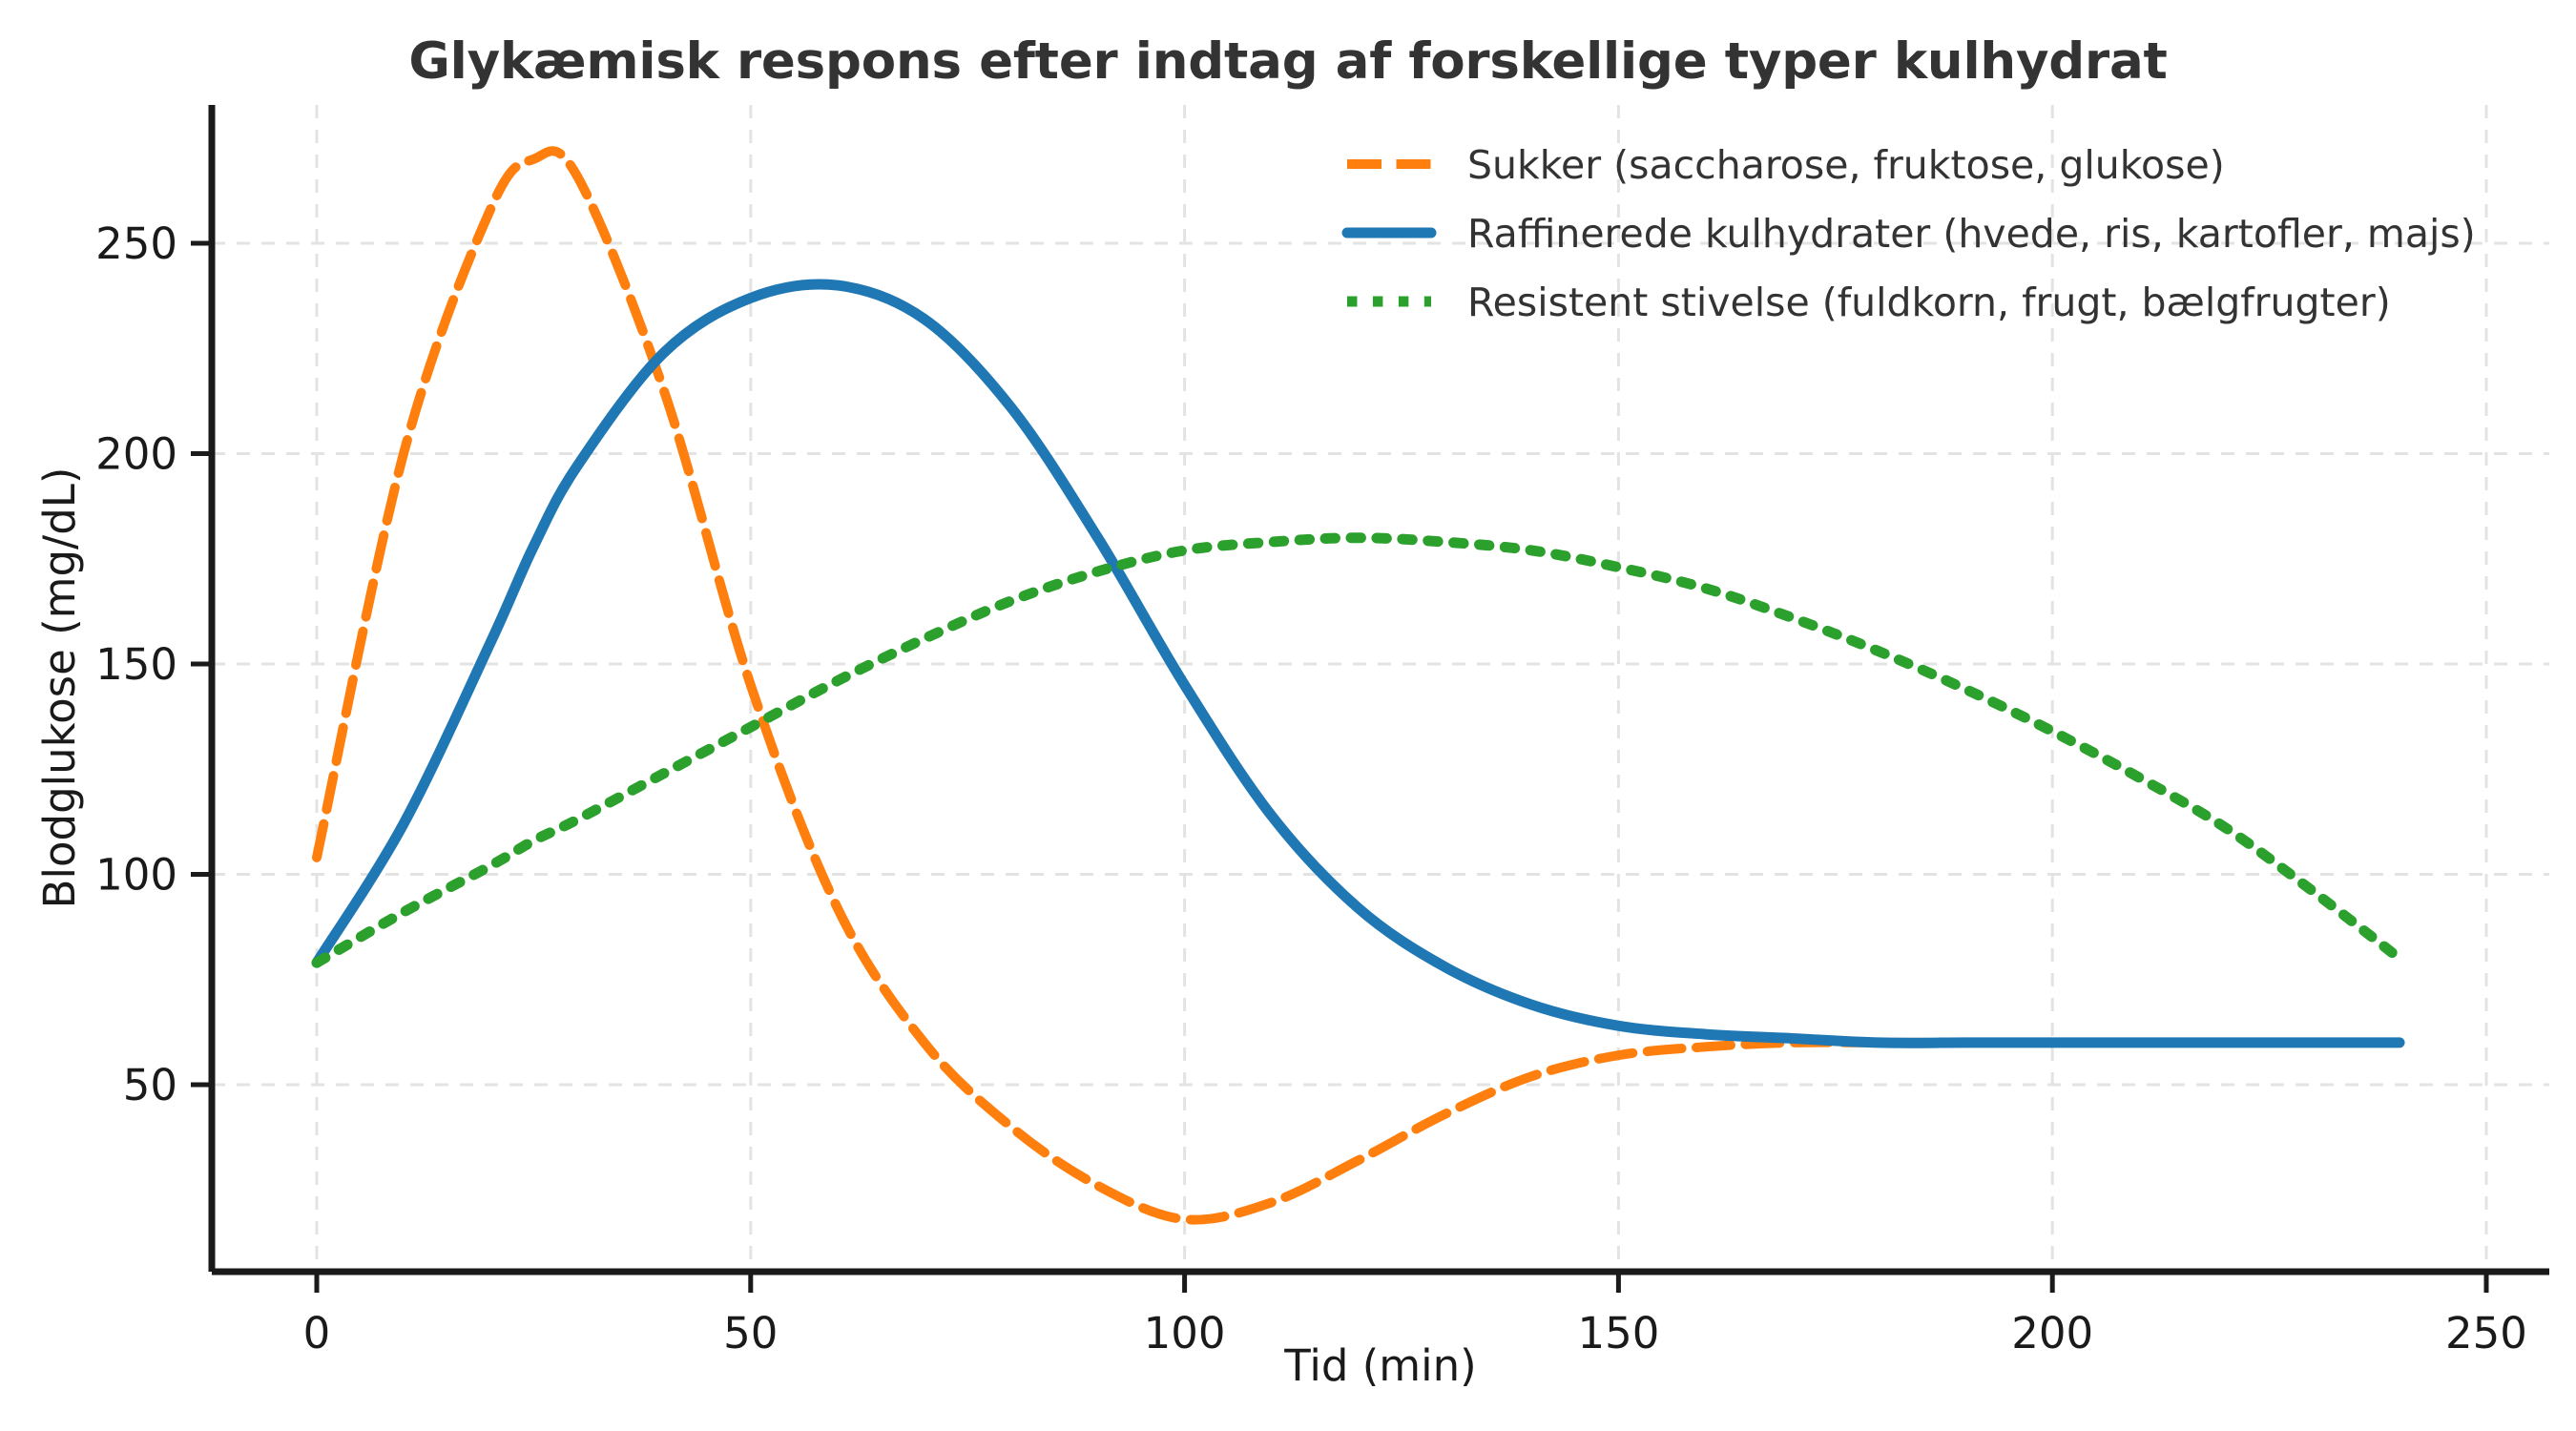  Describe the element at coordinates (2486, 1333) in the screenshot. I see `x-tick-label: 250` at that location.